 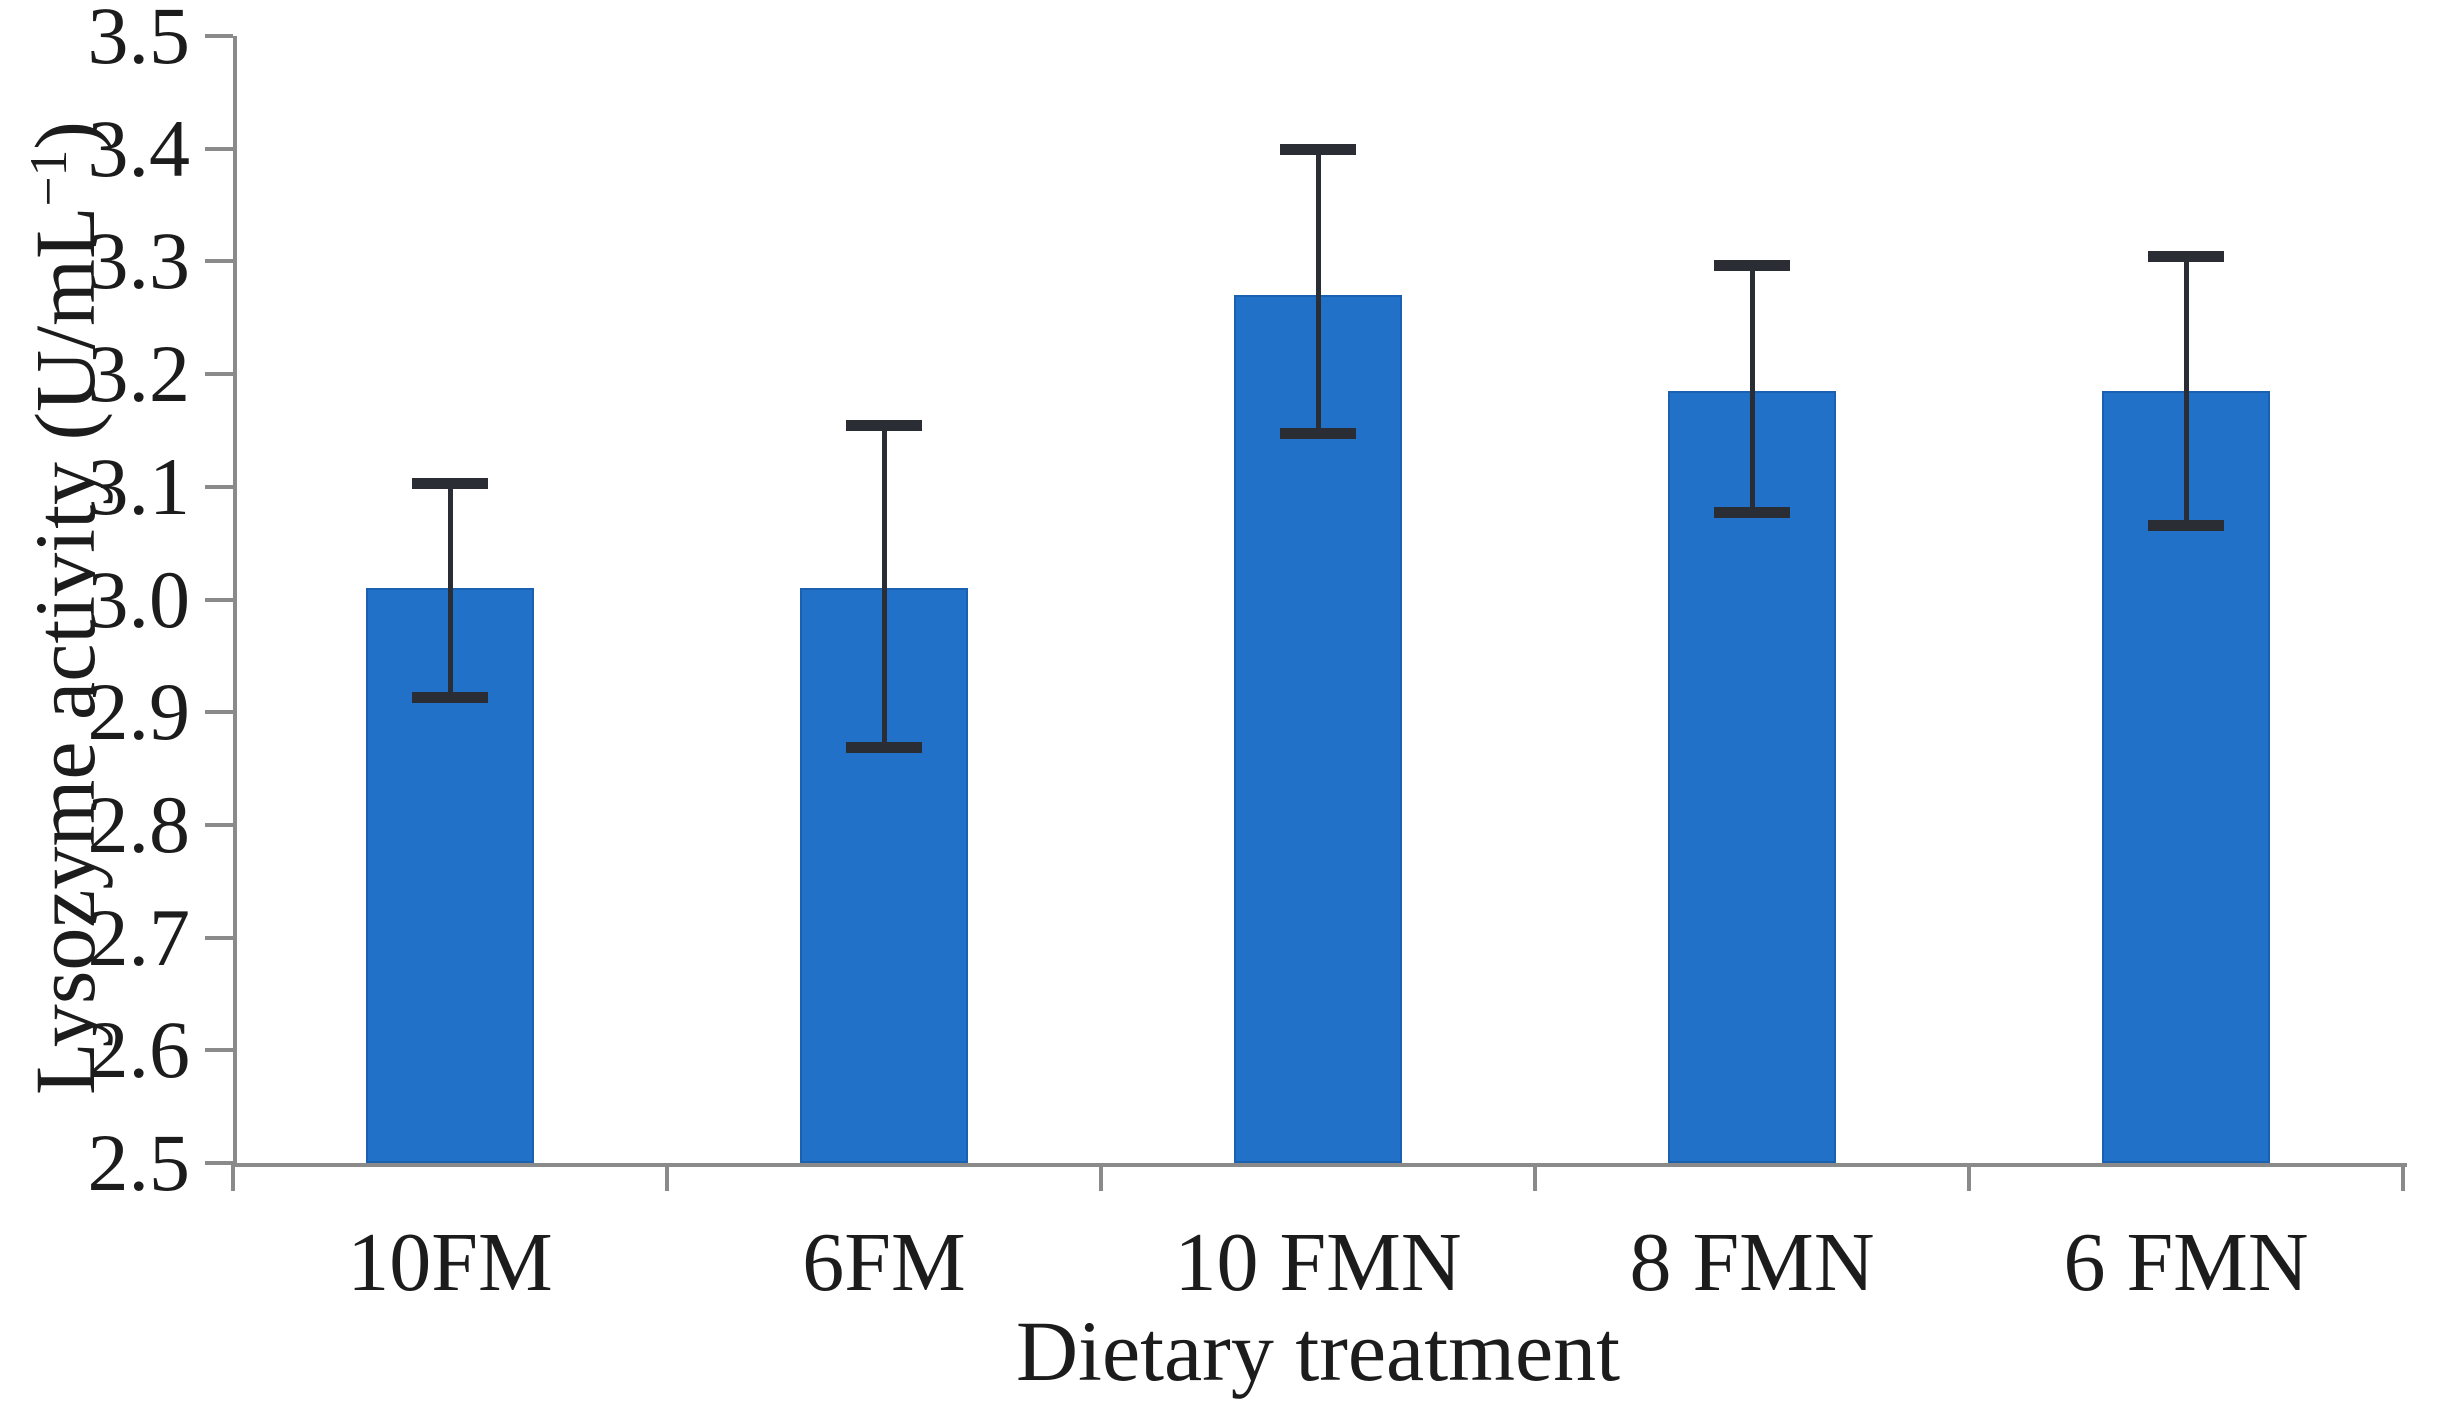 What do you see at coordinates (450, 1262) in the screenshot?
I see `x-category-label: 10FM` at bounding box center [450, 1262].